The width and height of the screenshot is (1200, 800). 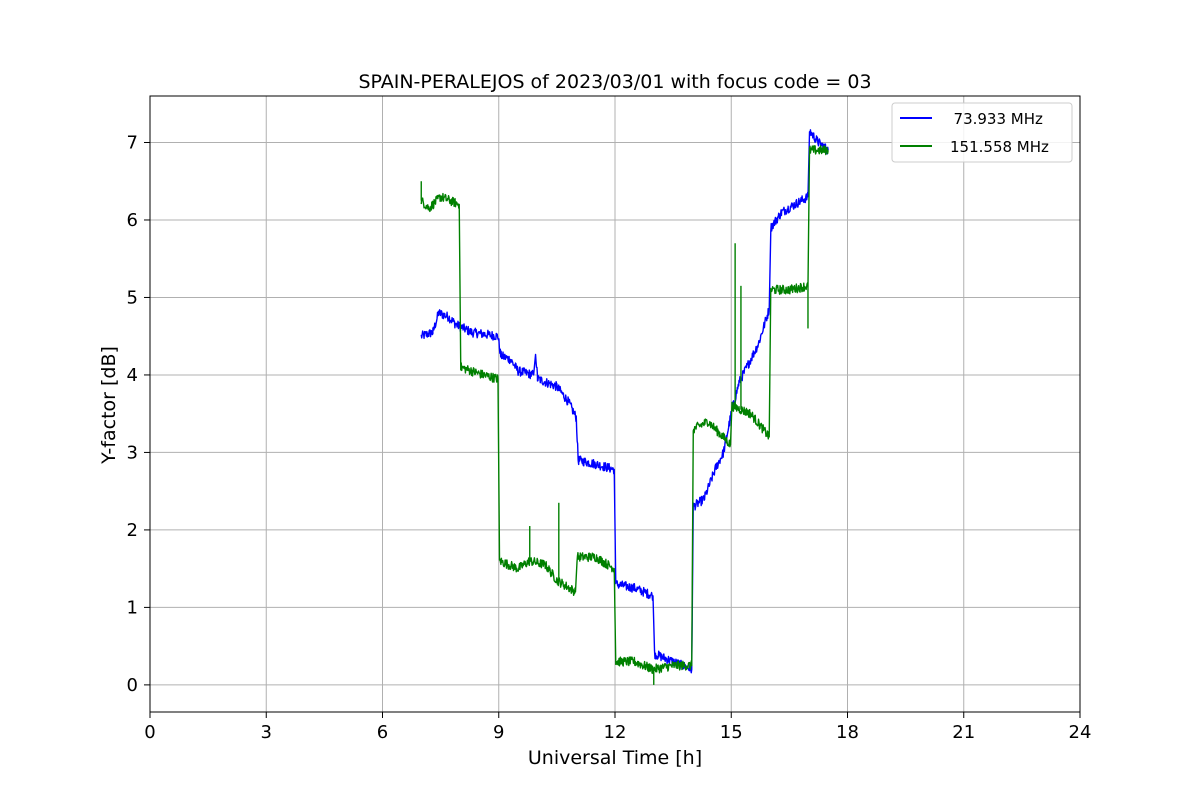 What do you see at coordinates (132, 142) in the screenshot?
I see `y-tick-label: 7` at bounding box center [132, 142].